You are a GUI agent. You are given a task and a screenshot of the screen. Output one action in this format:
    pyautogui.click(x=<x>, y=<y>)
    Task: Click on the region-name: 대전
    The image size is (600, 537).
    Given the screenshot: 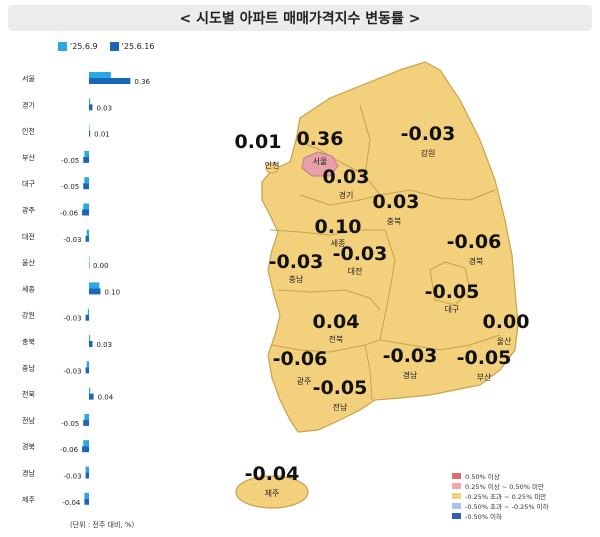 What is the action you would take?
    pyautogui.click(x=355, y=271)
    